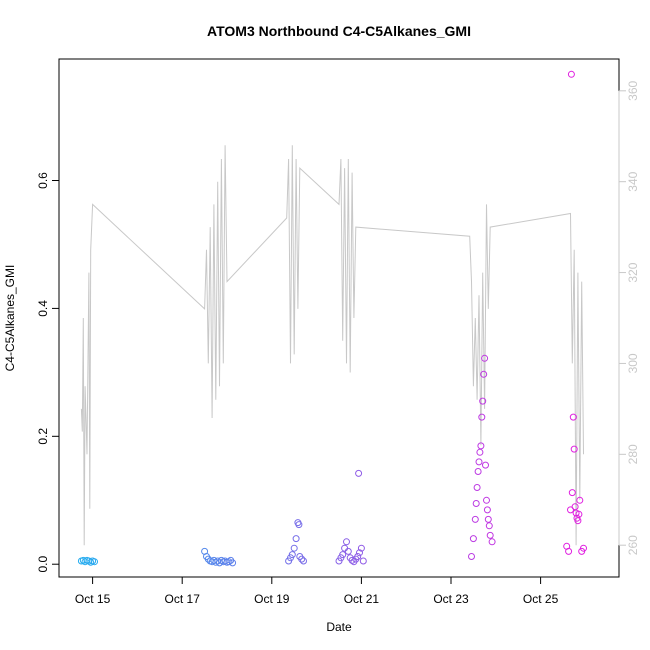 This screenshot has height=650, width=650. What do you see at coordinates (339, 627) in the screenshot?
I see `x-axis-label: Date` at bounding box center [339, 627].